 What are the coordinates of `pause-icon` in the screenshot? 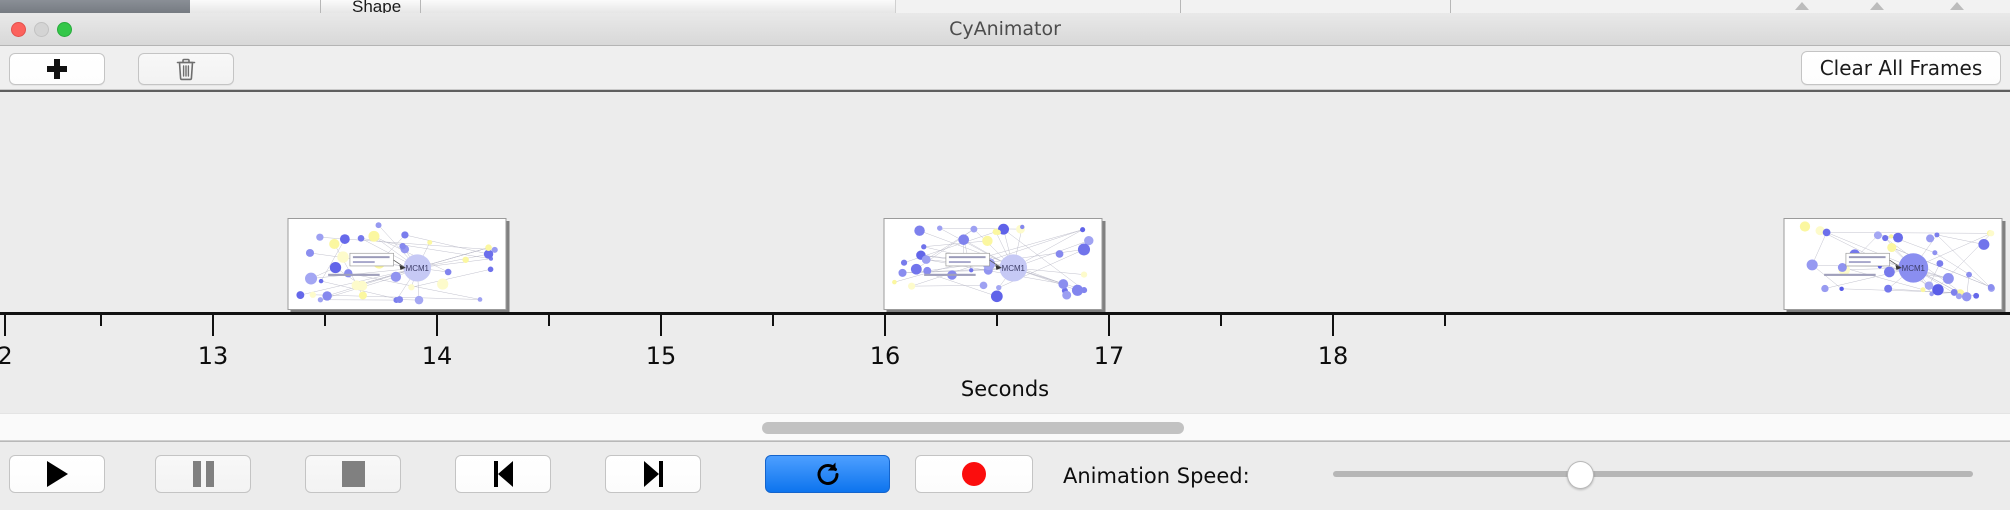 It's located at (203, 474).